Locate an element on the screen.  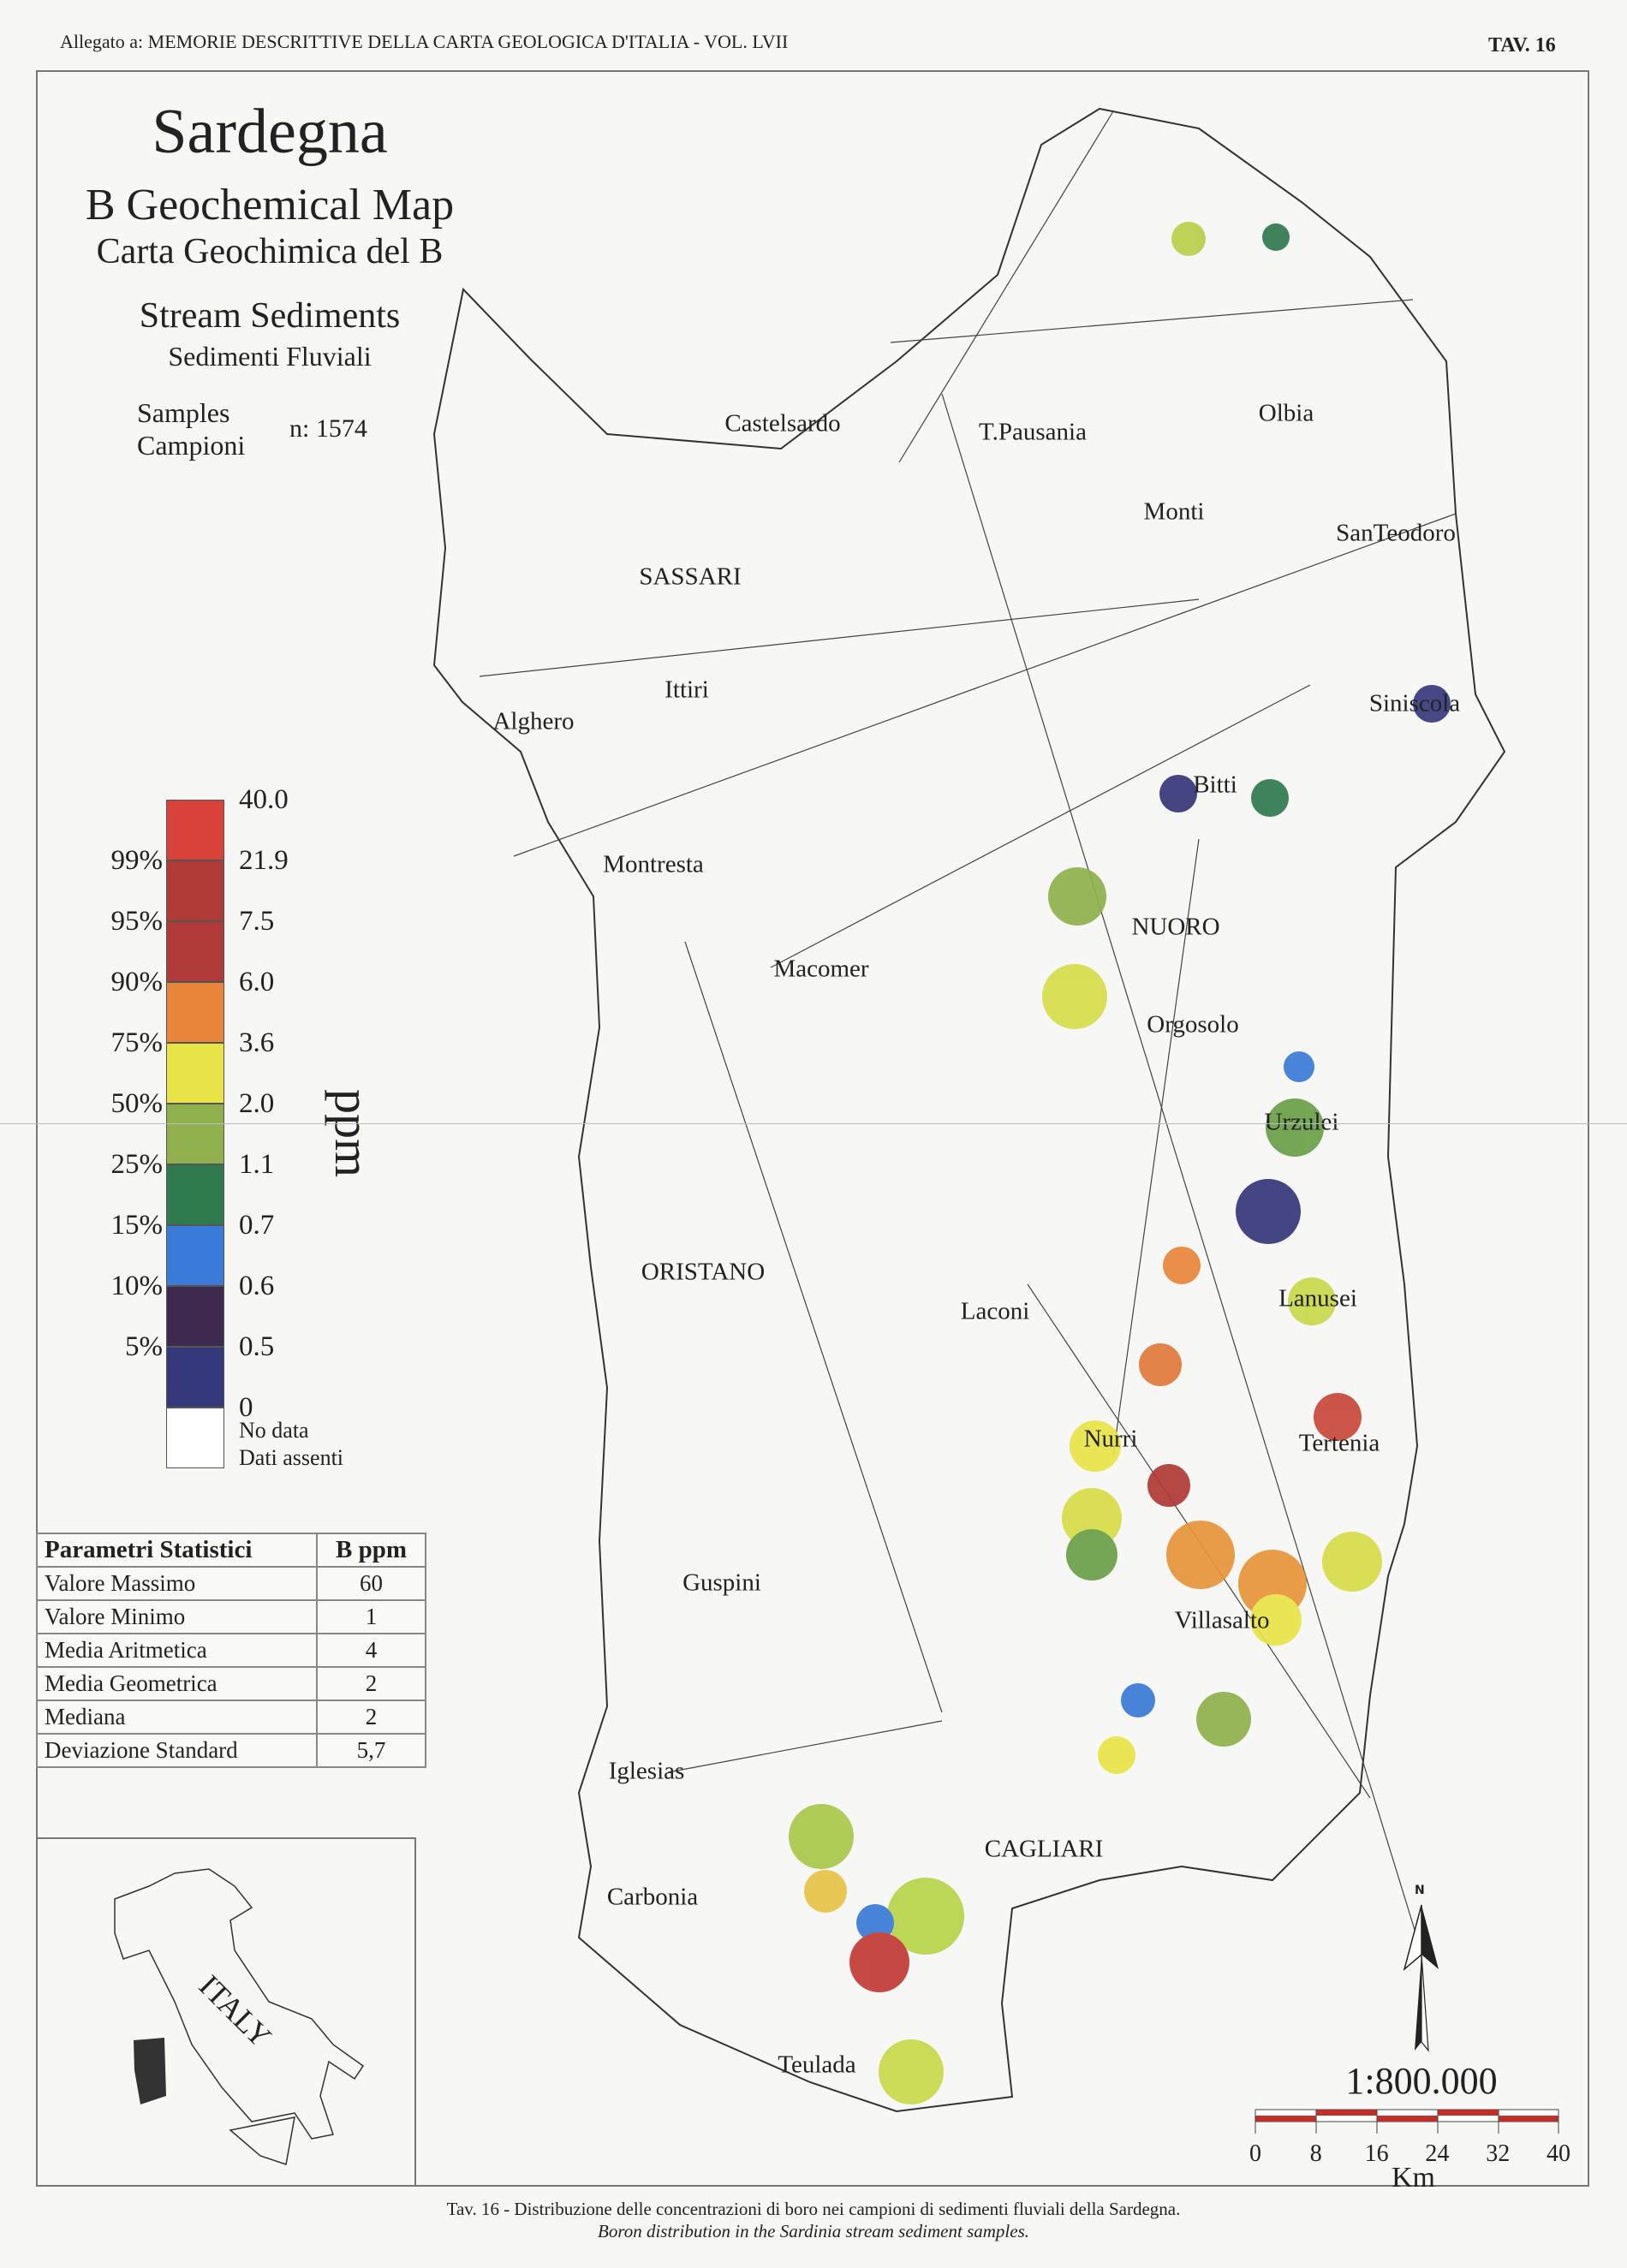
city-label: Villasalto is located at coordinates (1222, 1620).